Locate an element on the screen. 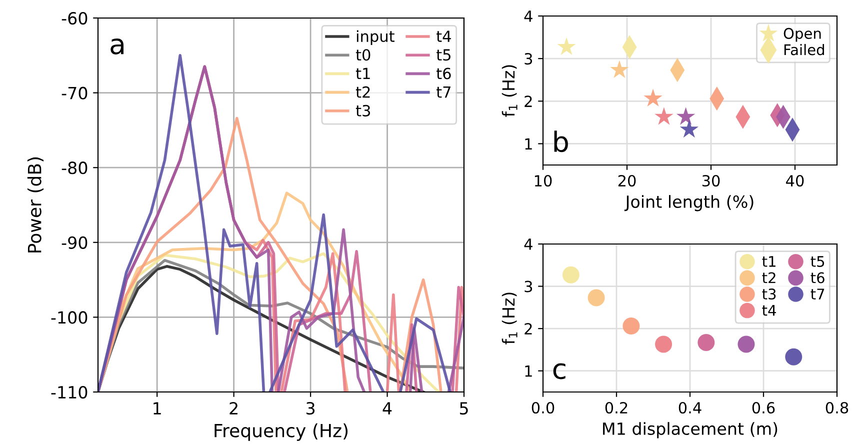 The image size is (856, 447). x-axis-title: Joint length (%) is located at coordinates (689, 203).